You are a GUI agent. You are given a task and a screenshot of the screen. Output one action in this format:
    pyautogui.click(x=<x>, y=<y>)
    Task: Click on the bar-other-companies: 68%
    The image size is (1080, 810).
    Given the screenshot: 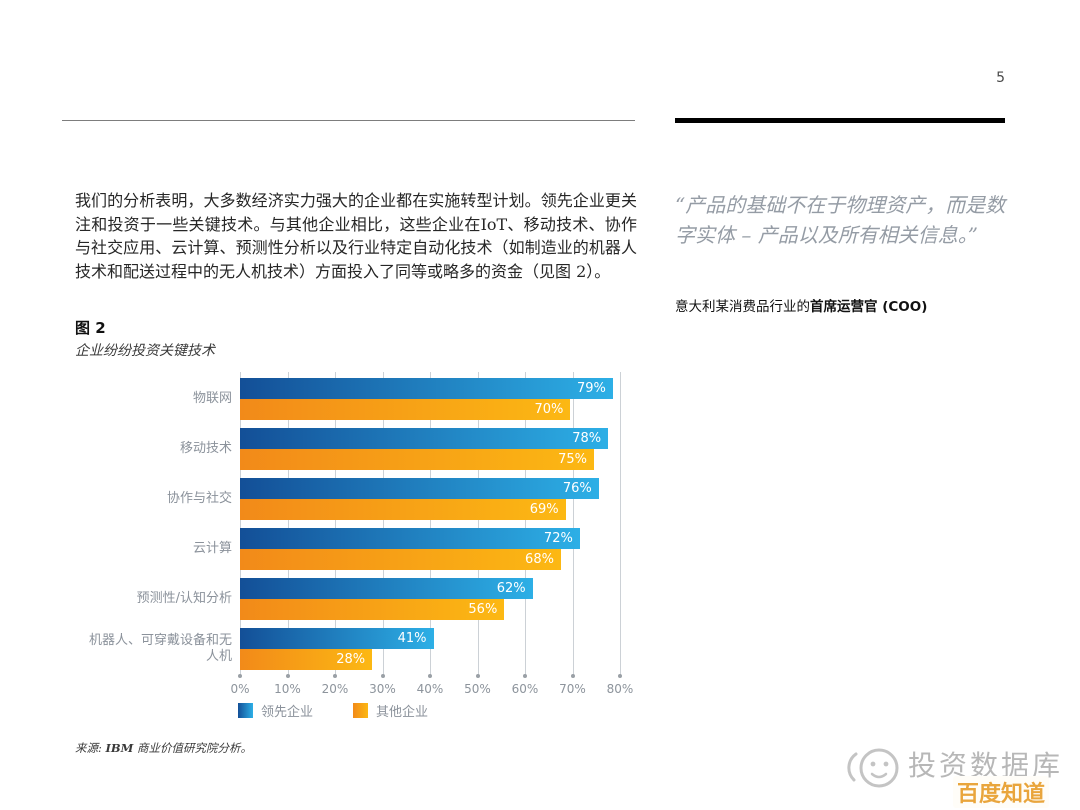 What is the action you would take?
    pyautogui.click(x=400, y=559)
    